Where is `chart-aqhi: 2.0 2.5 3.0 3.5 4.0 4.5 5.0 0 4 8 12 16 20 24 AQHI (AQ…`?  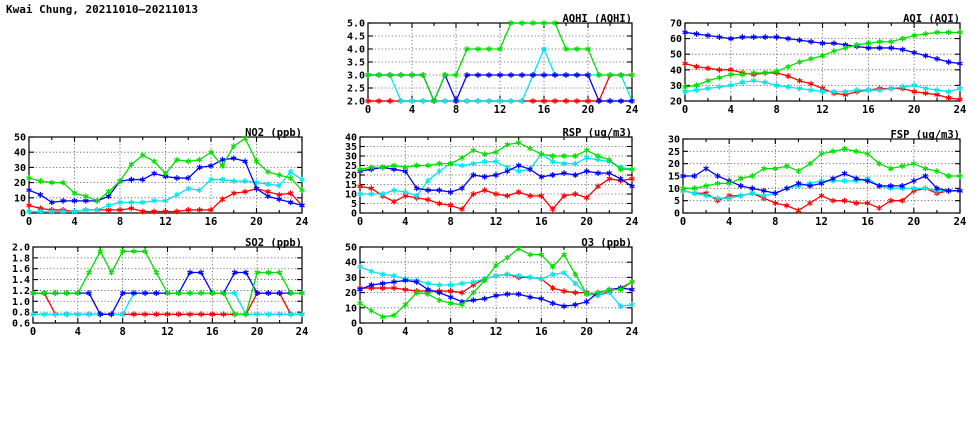 chart-aqhi: 2.0 2.5 3.0 3.5 4.0 4.5 5.0 0 4 8 12 16 20 24 AQHI (AQ… is located at coordinates (492, 65).